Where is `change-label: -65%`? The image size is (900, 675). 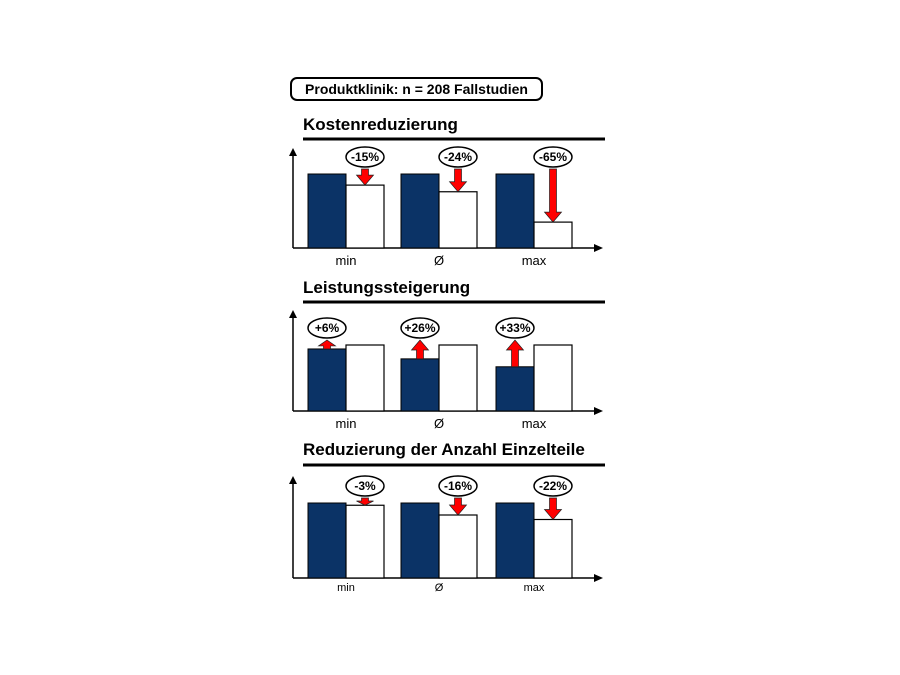
change-label: -65% is located at coordinates (553, 157).